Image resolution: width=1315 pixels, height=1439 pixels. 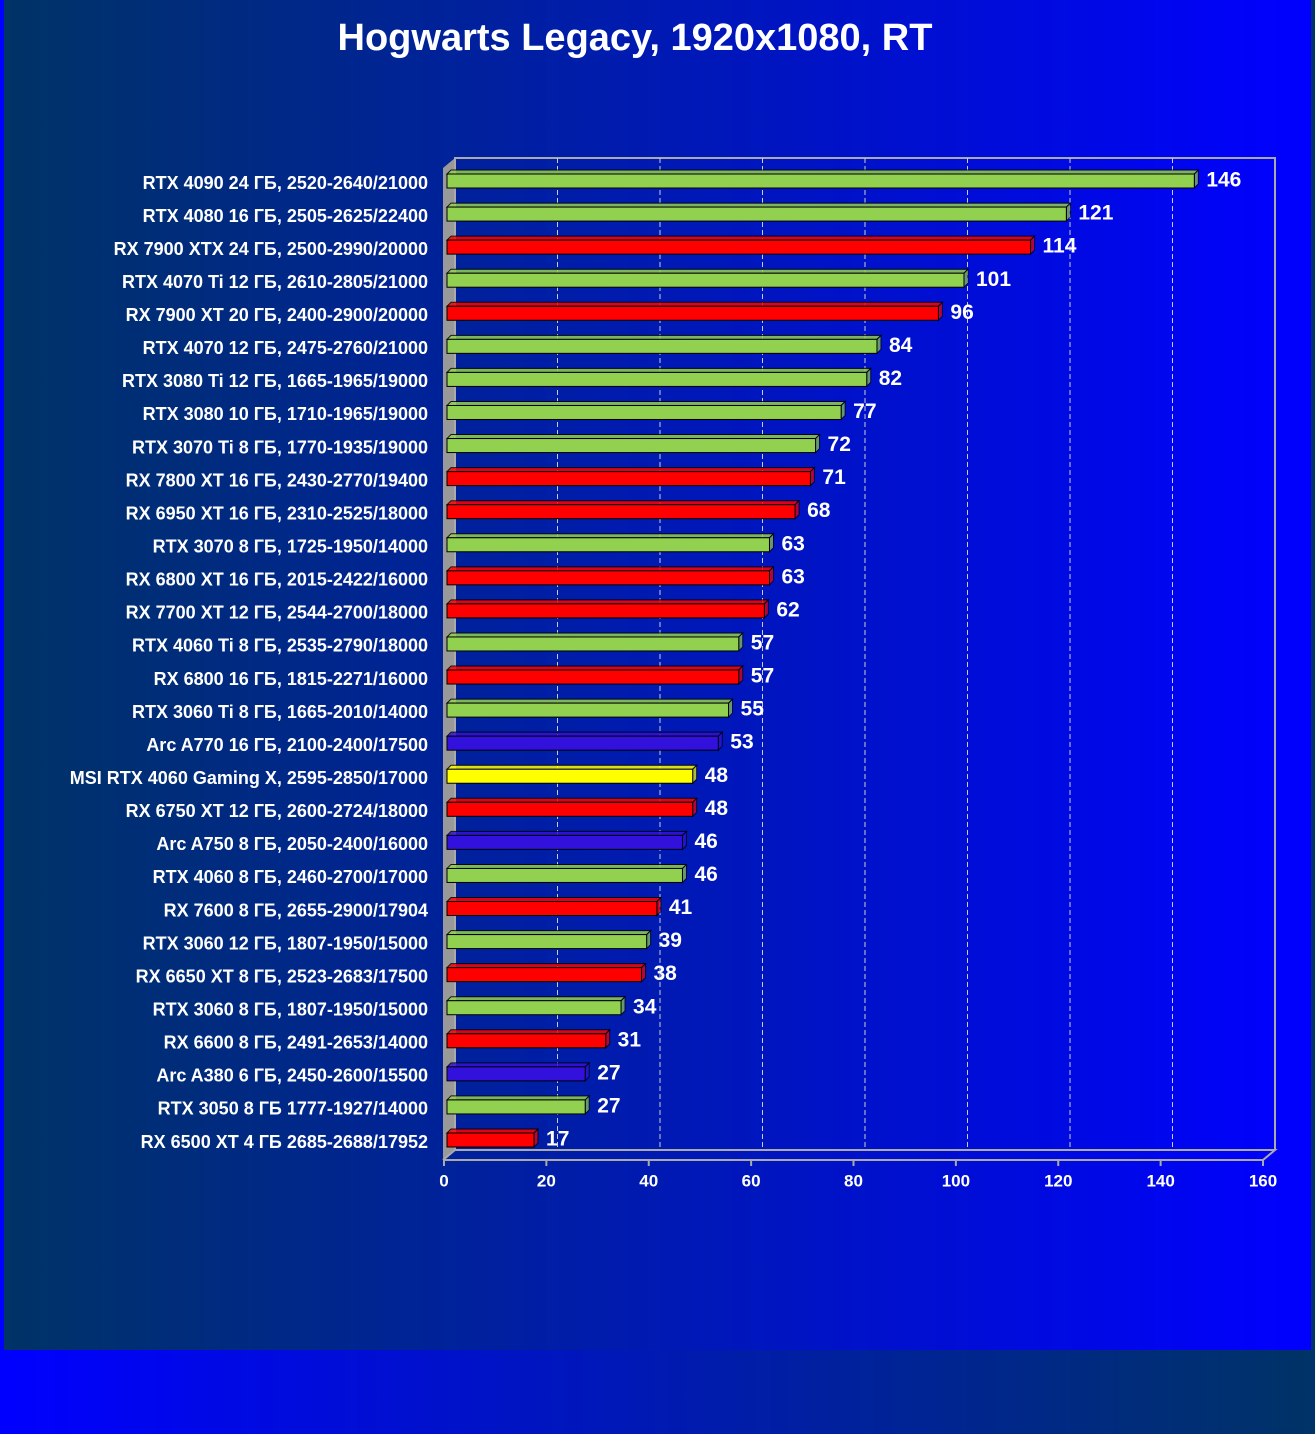 I want to click on y-tick-label: RTX 4060 Ti 8 ГБ, 2535-2790/18000, so click(x=280, y=646).